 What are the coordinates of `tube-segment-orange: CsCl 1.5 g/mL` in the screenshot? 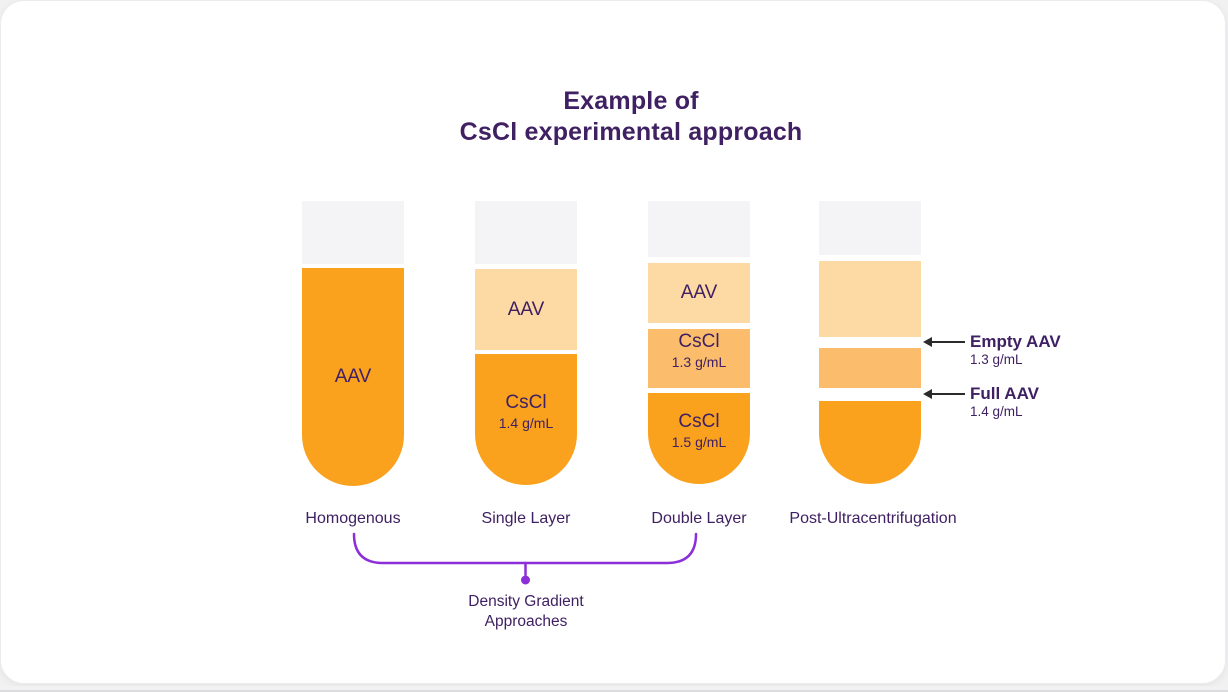 It's located at (699, 438).